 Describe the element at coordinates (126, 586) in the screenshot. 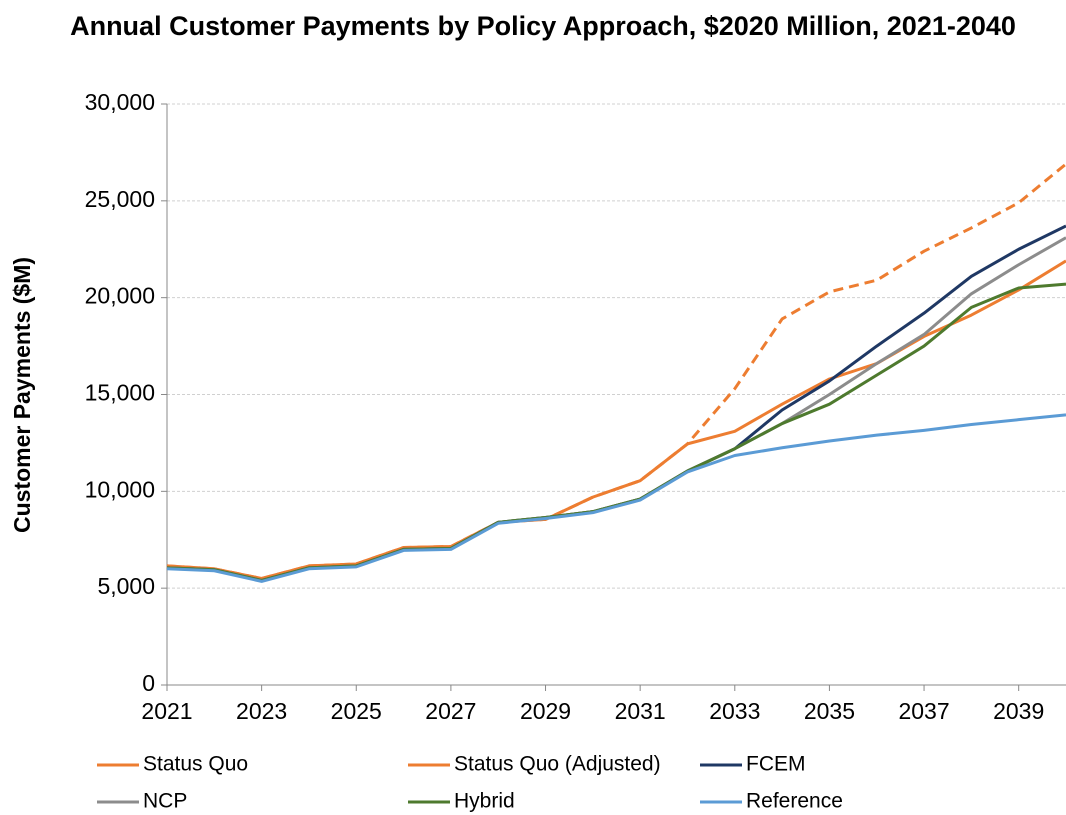

I see `y-tick-label: 5,000` at that location.